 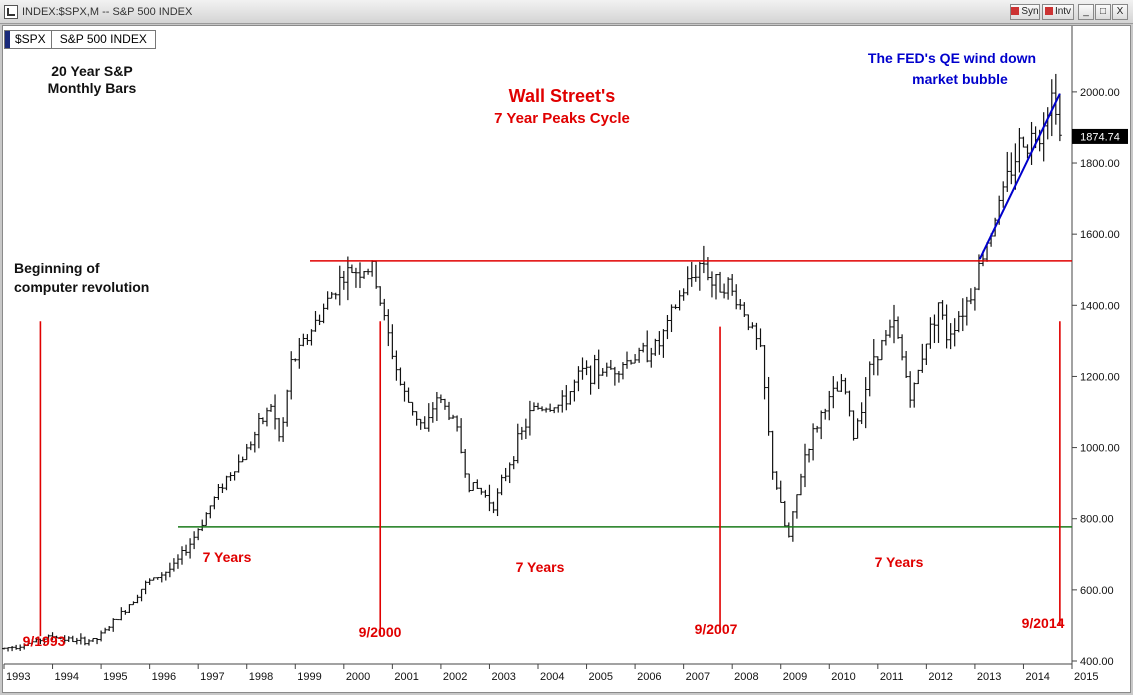 I want to click on x-tick-label: 2005, so click(x=601, y=677).